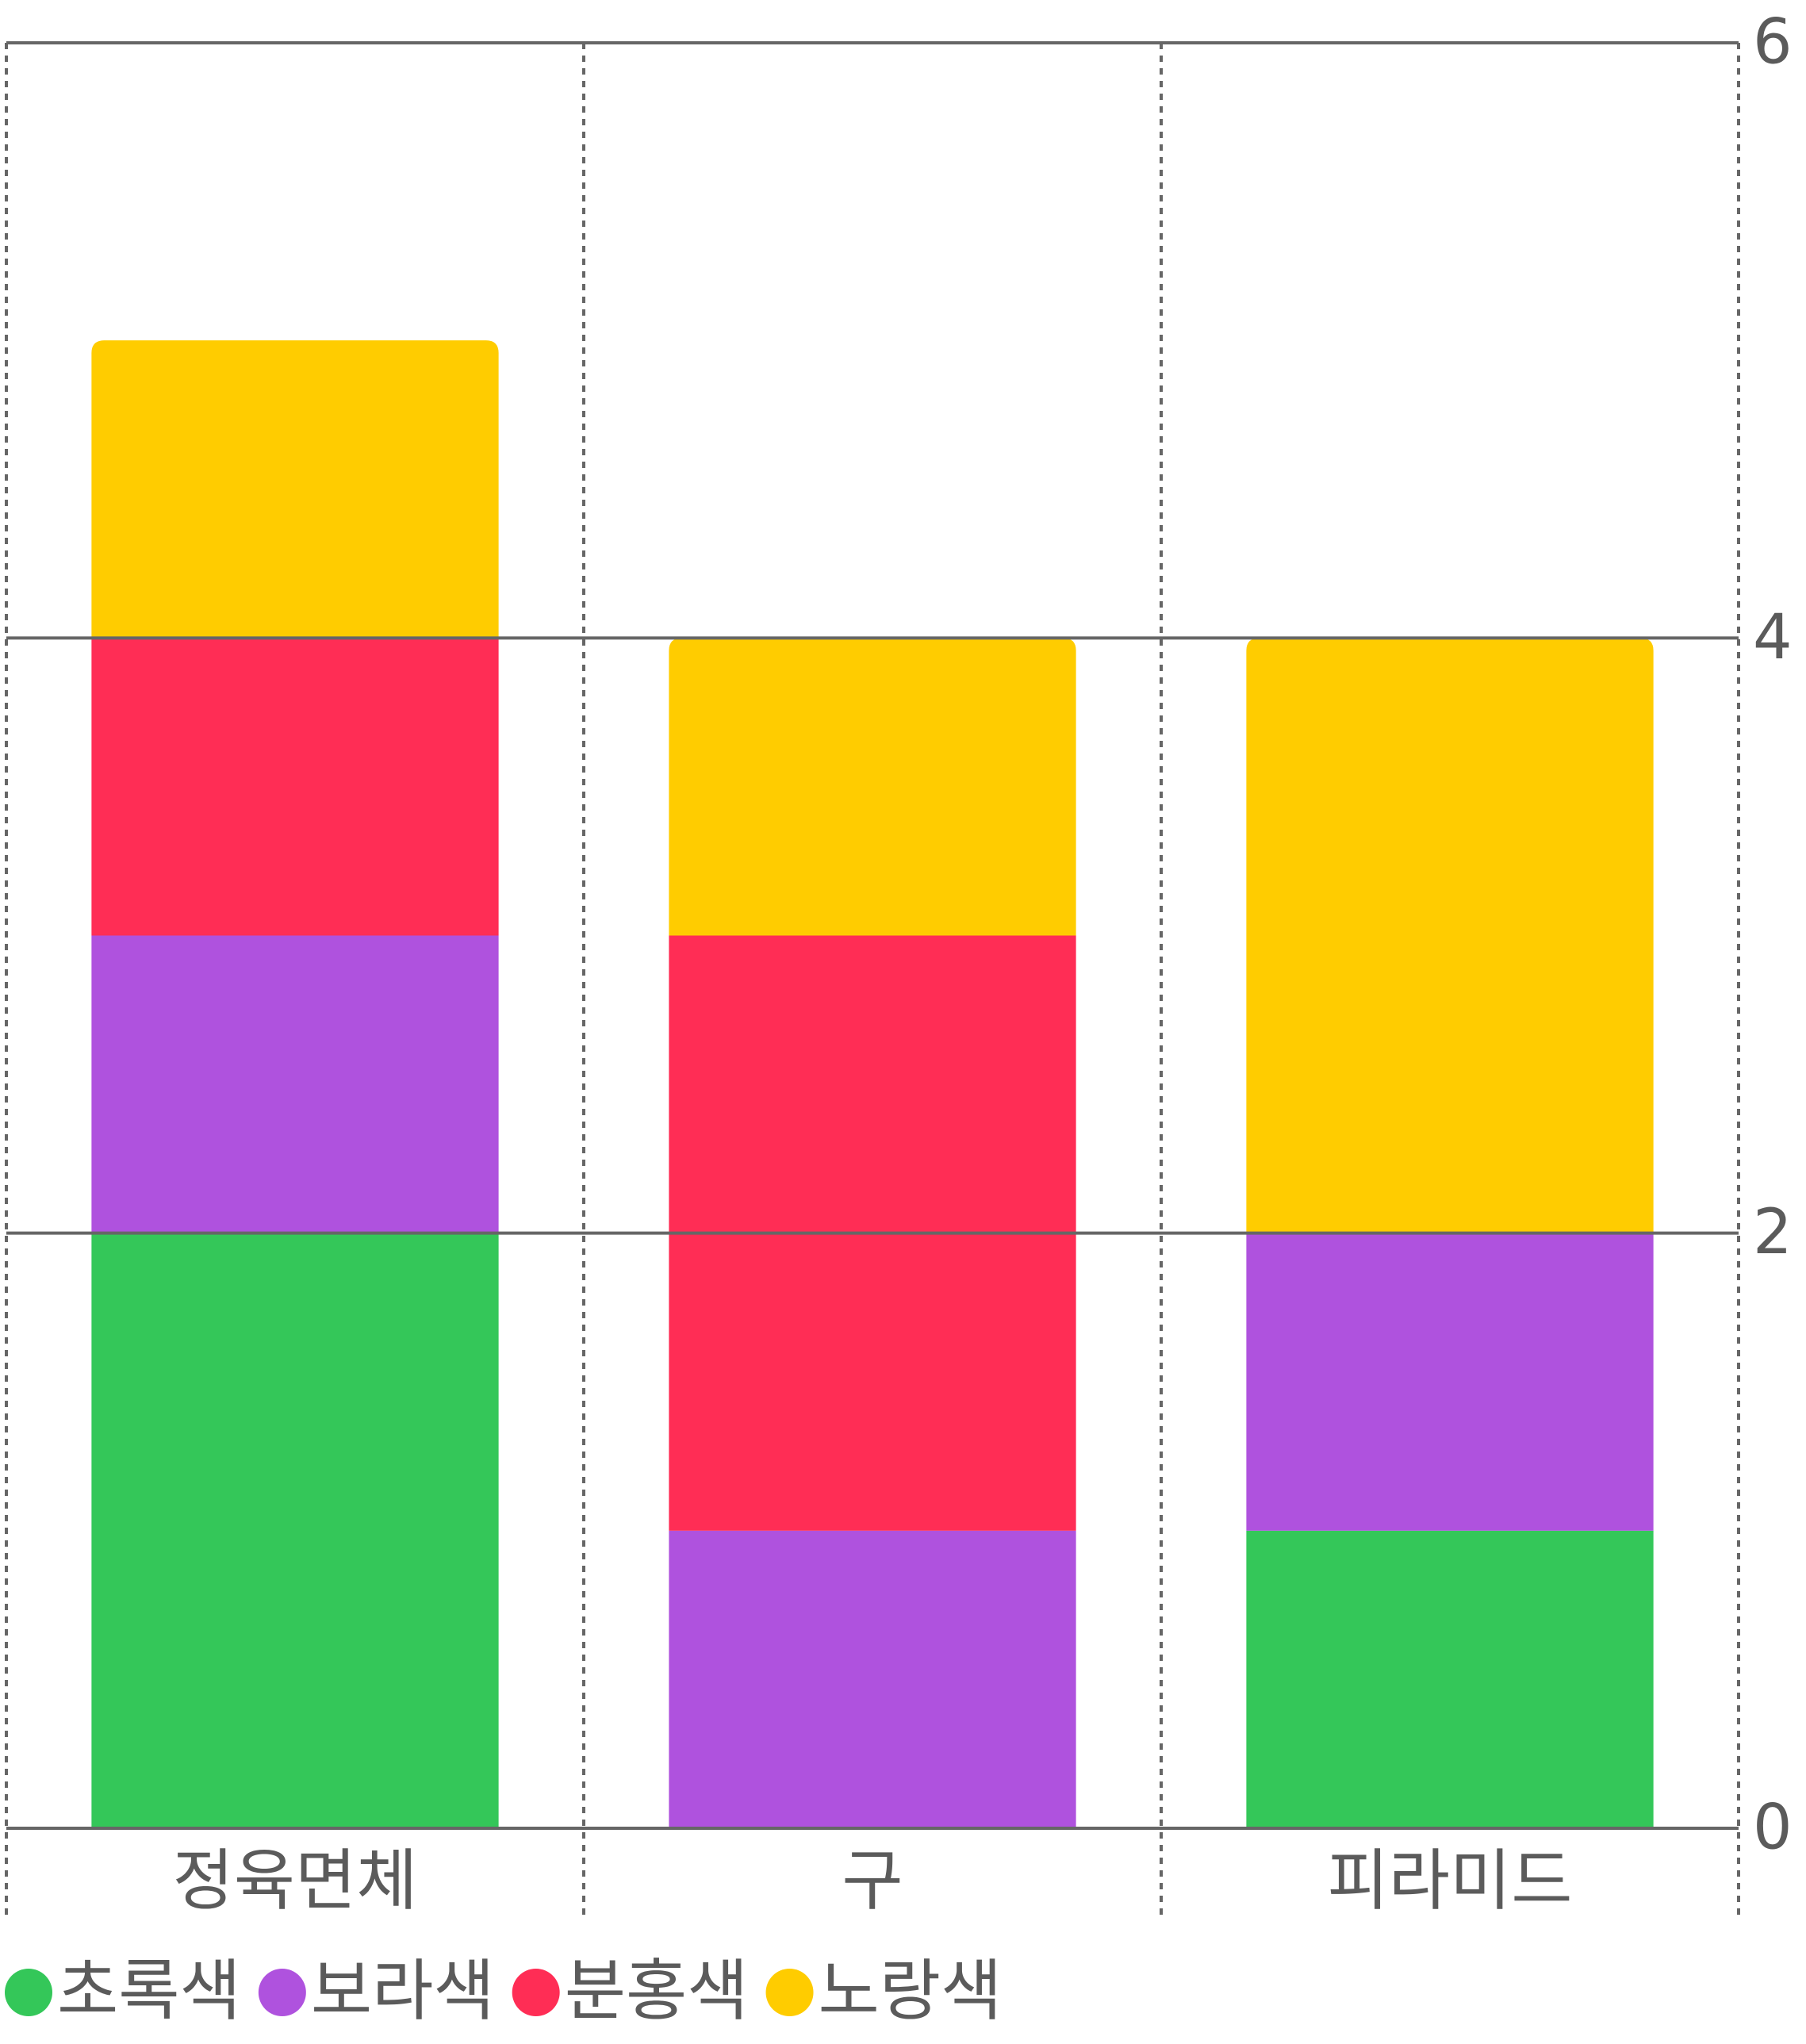  I want to click on legend-label: 초록색, so click(149, 1991).